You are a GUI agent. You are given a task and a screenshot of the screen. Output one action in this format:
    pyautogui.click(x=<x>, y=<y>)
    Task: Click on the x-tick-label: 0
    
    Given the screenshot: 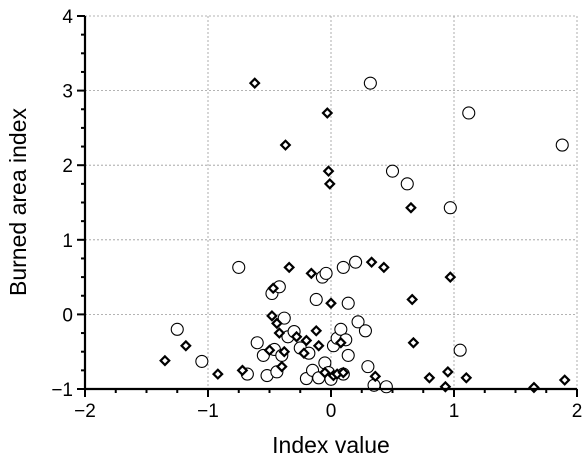 What is the action you would take?
    pyautogui.click(x=331, y=411)
    